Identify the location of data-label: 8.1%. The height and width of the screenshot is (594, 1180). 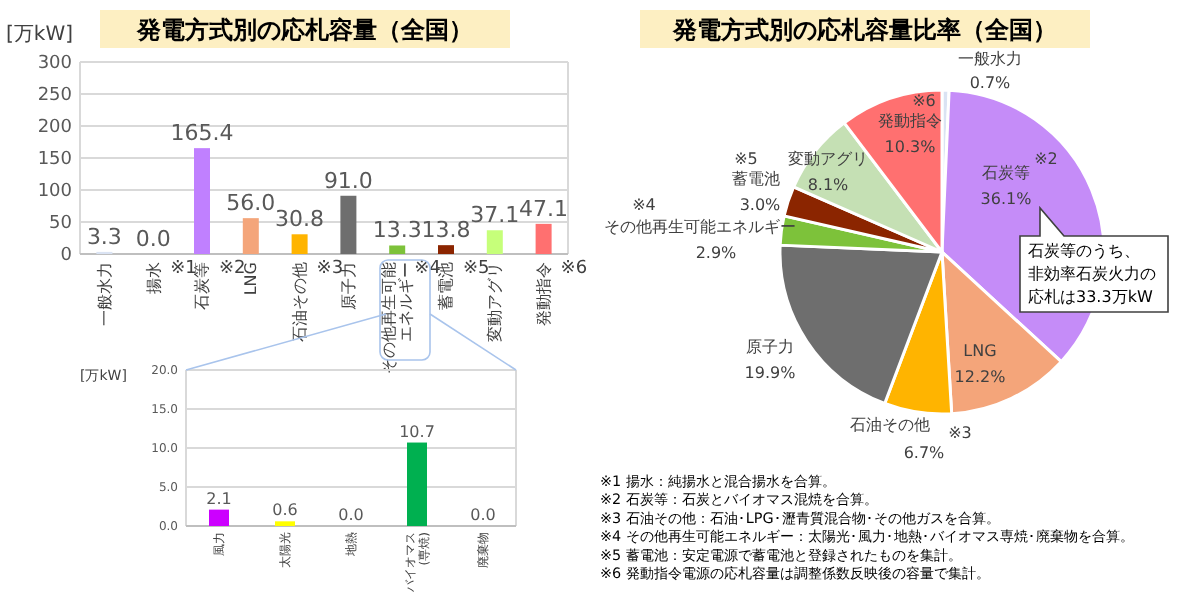
(828, 185).